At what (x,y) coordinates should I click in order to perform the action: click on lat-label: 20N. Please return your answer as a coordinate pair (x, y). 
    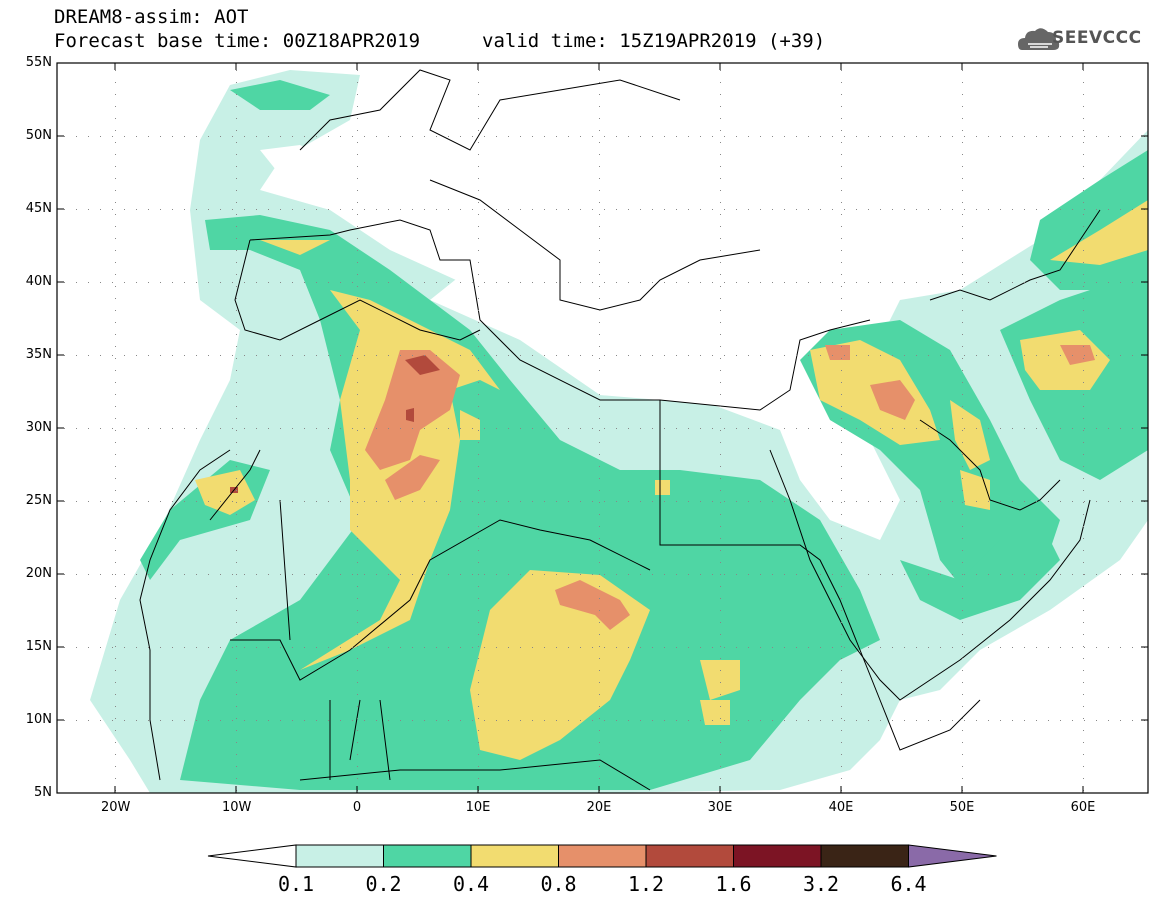
    Looking at the image, I should click on (38, 573).